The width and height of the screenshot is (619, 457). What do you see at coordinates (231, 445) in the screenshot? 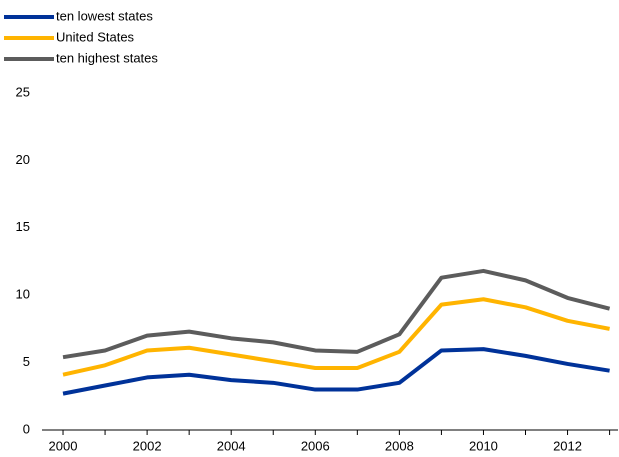
I see `x-tick-label: 2004` at bounding box center [231, 445].